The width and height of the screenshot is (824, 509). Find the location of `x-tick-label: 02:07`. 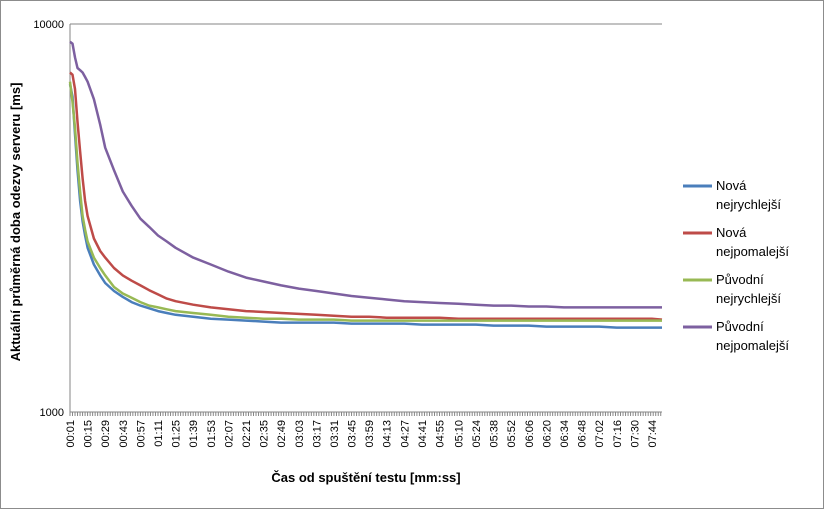

x-tick-label: 02:07 is located at coordinates (229, 434).